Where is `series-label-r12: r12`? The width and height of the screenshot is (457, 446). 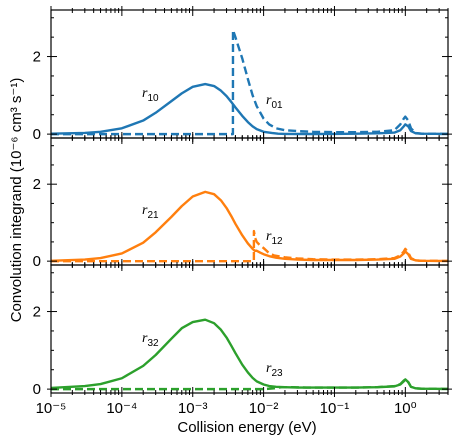
series-label-r12: r12 is located at coordinates (274, 238).